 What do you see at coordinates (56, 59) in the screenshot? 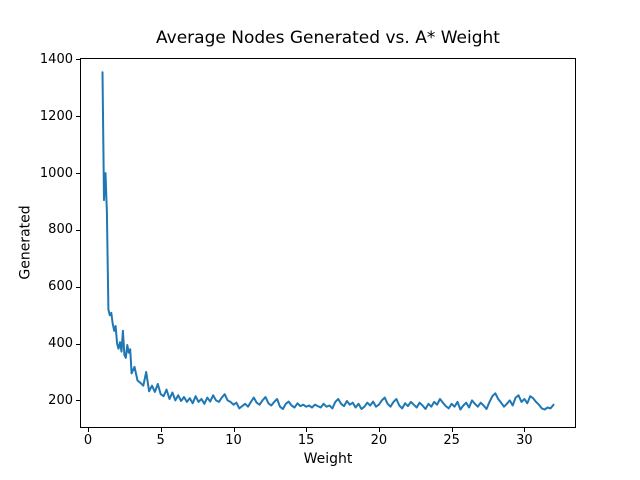
I see `y-tick-label: 1400` at bounding box center [56, 59].